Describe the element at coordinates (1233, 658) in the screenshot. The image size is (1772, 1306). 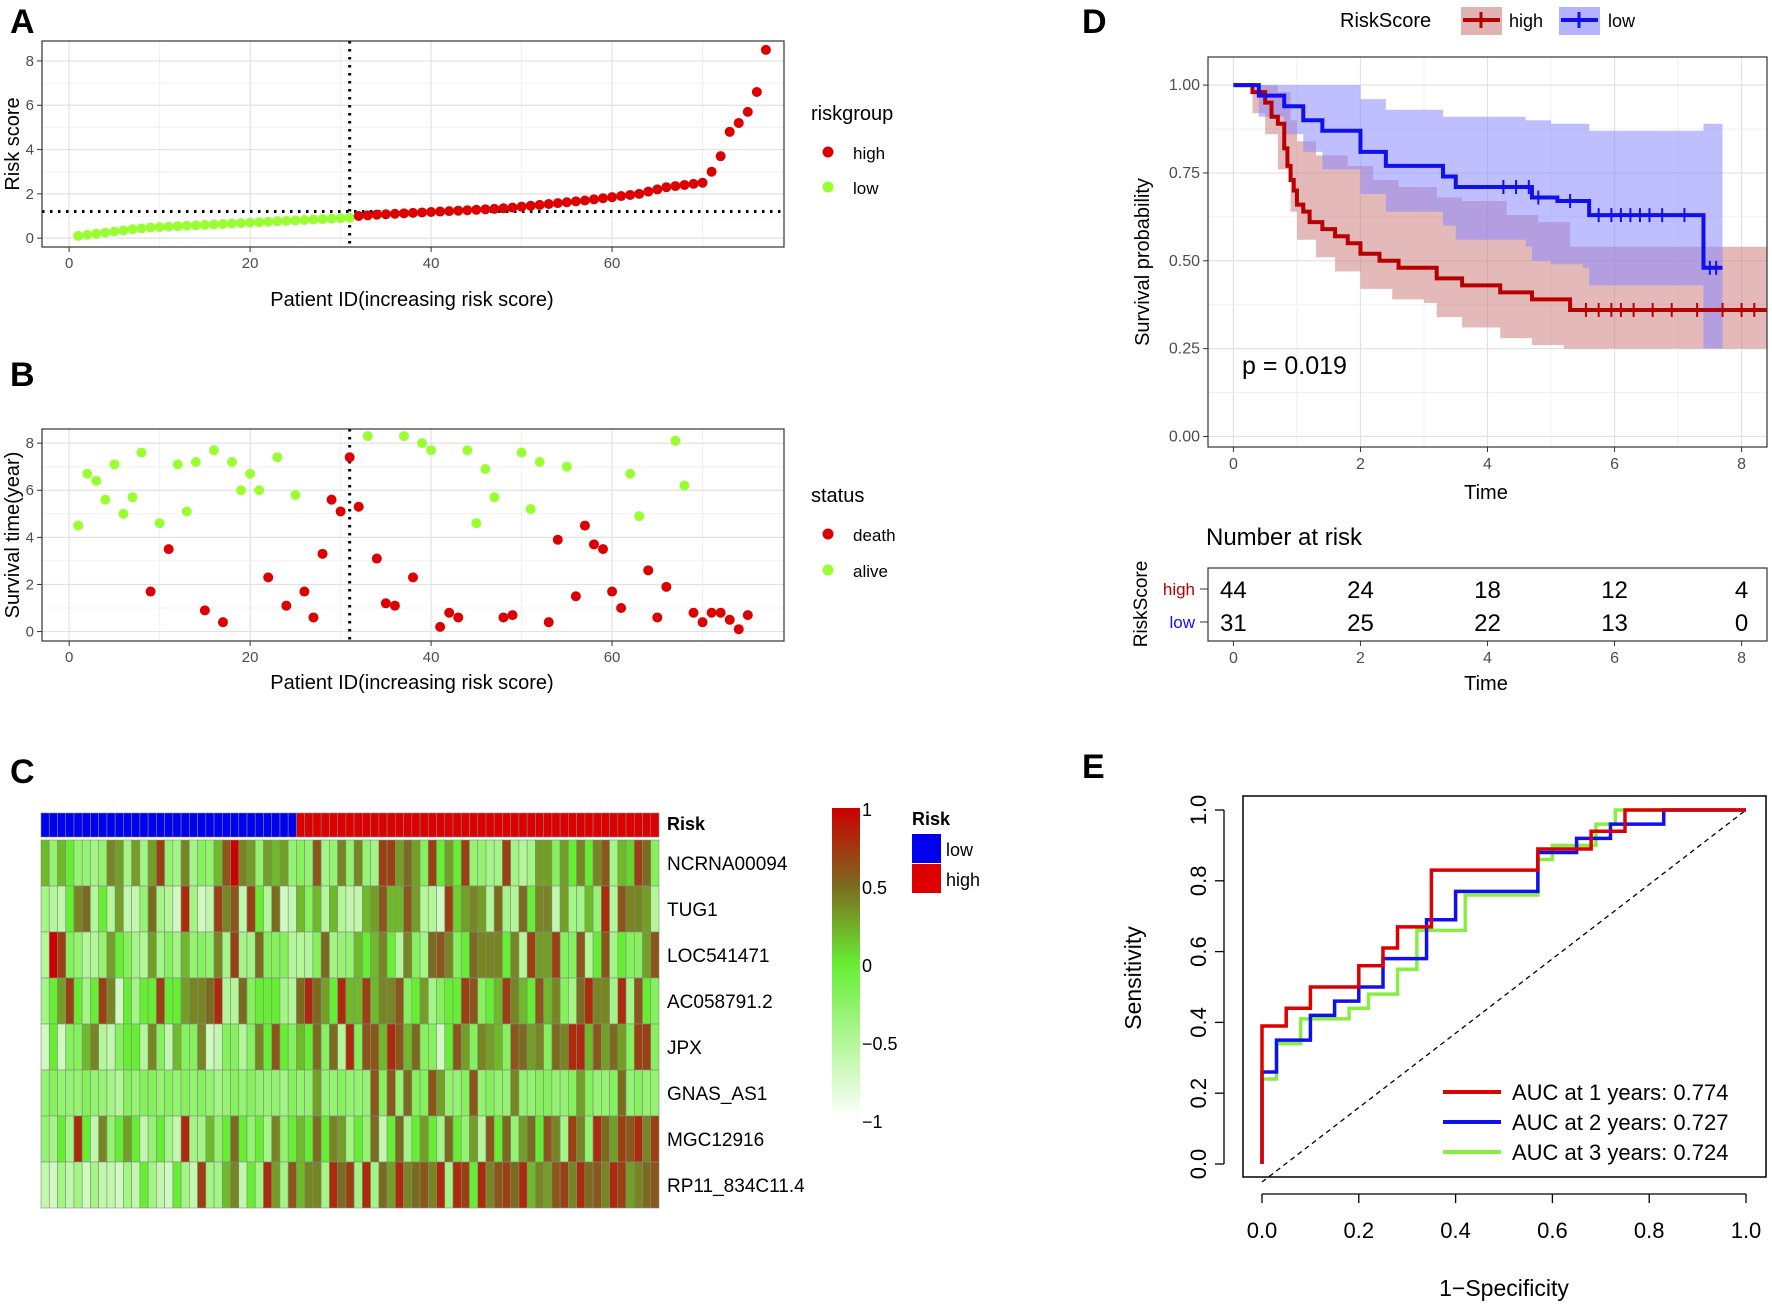
I see `risk-table-x-tick-label: 0` at that location.